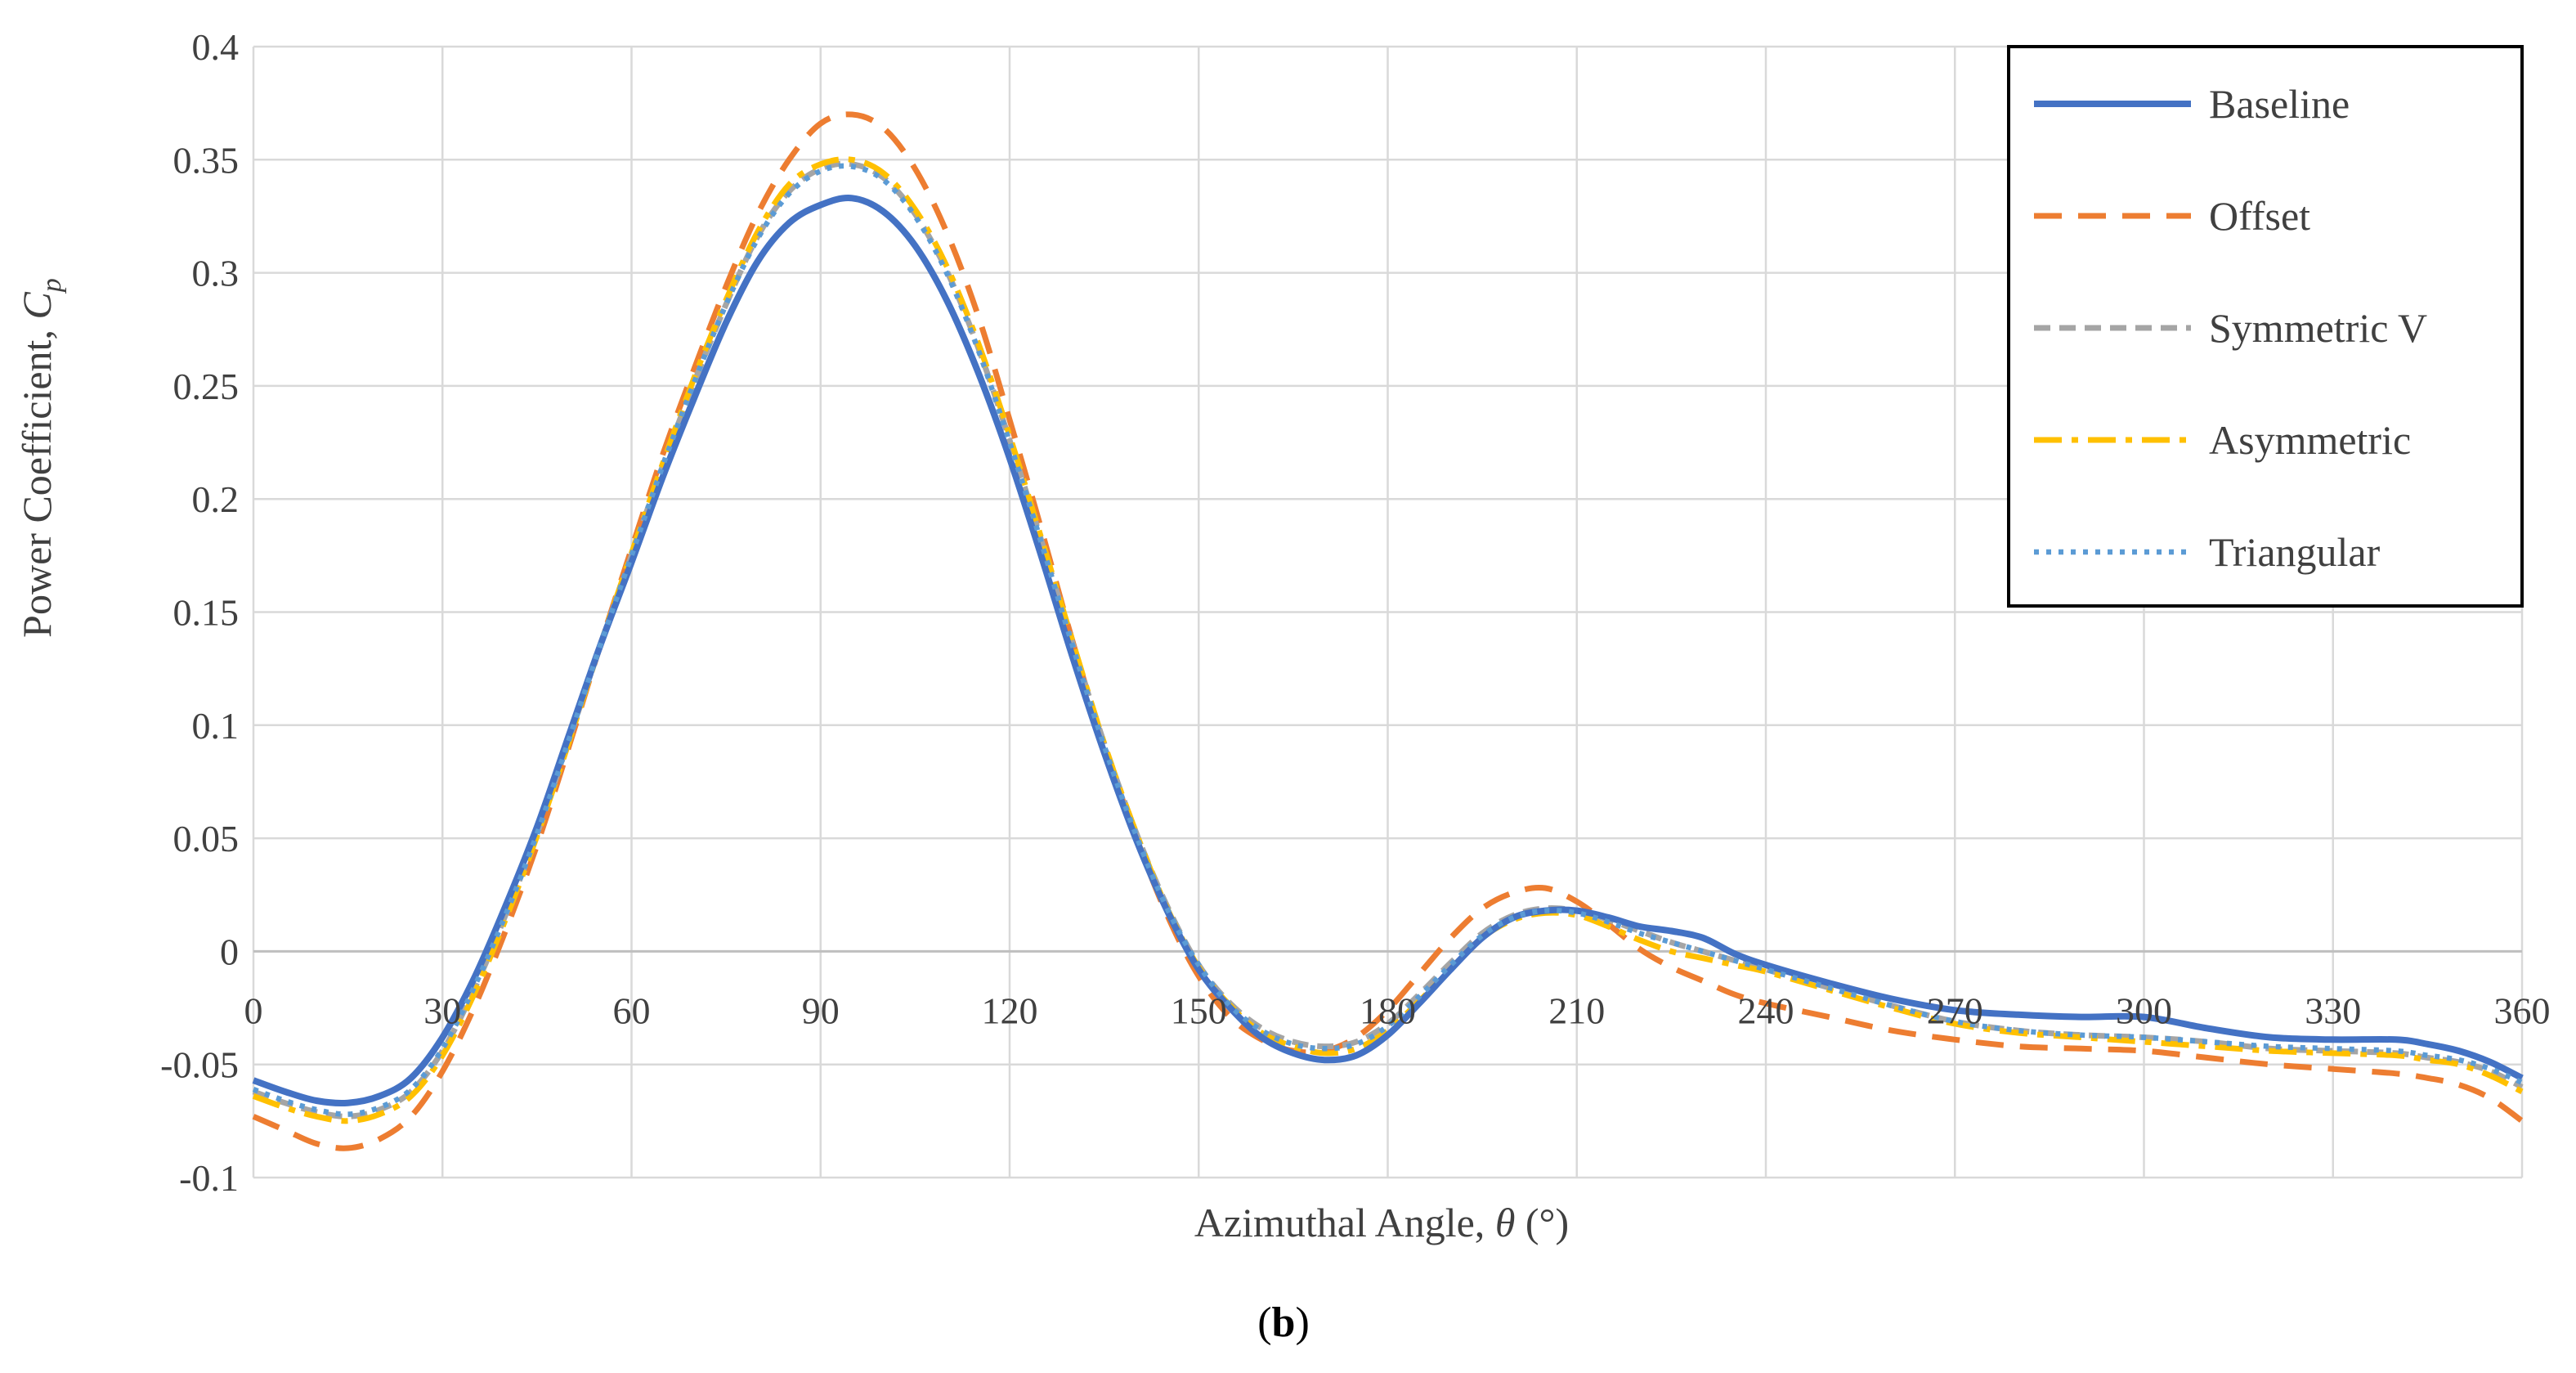  Describe the element at coordinates (209, 1178) in the screenshot. I see `y-tick-label: -0.1` at that location.